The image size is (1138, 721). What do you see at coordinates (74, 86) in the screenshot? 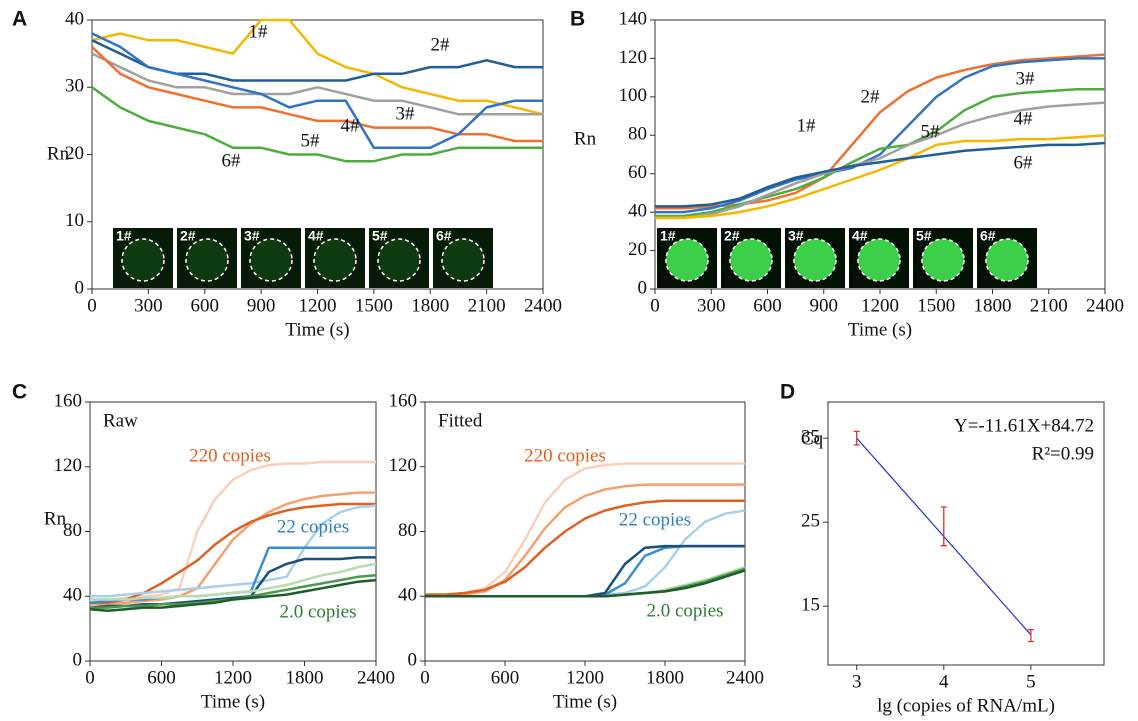
I see `y-tick-label: 30` at bounding box center [74, 86].